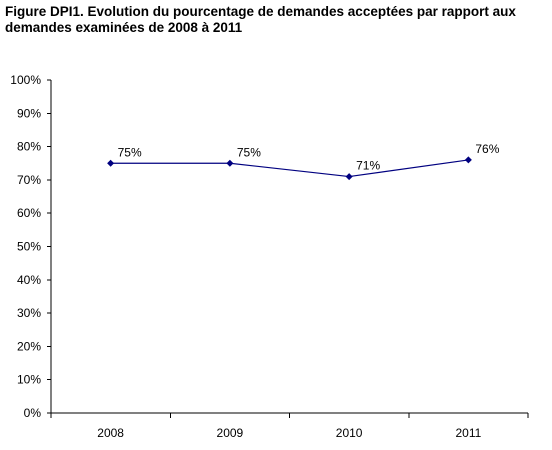 The image size is (552, 450). Describe the element at coordinates (230, 433) in the screenshot. I see `x-tick-label: 2009` at that location.